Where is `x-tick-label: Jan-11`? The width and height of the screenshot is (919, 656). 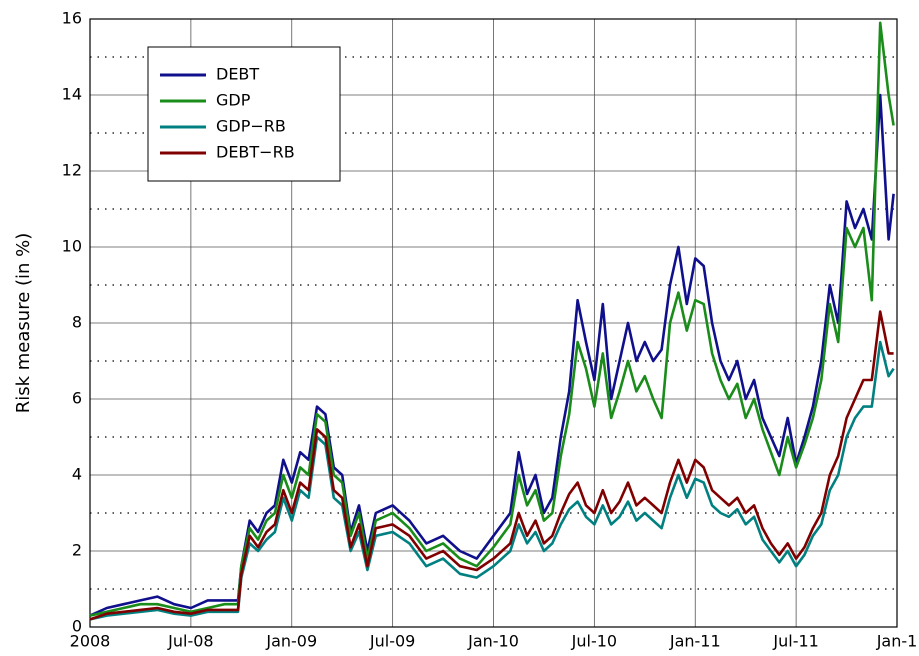 x-tick-label: Jan-11 is located at coordinates (695, 641).